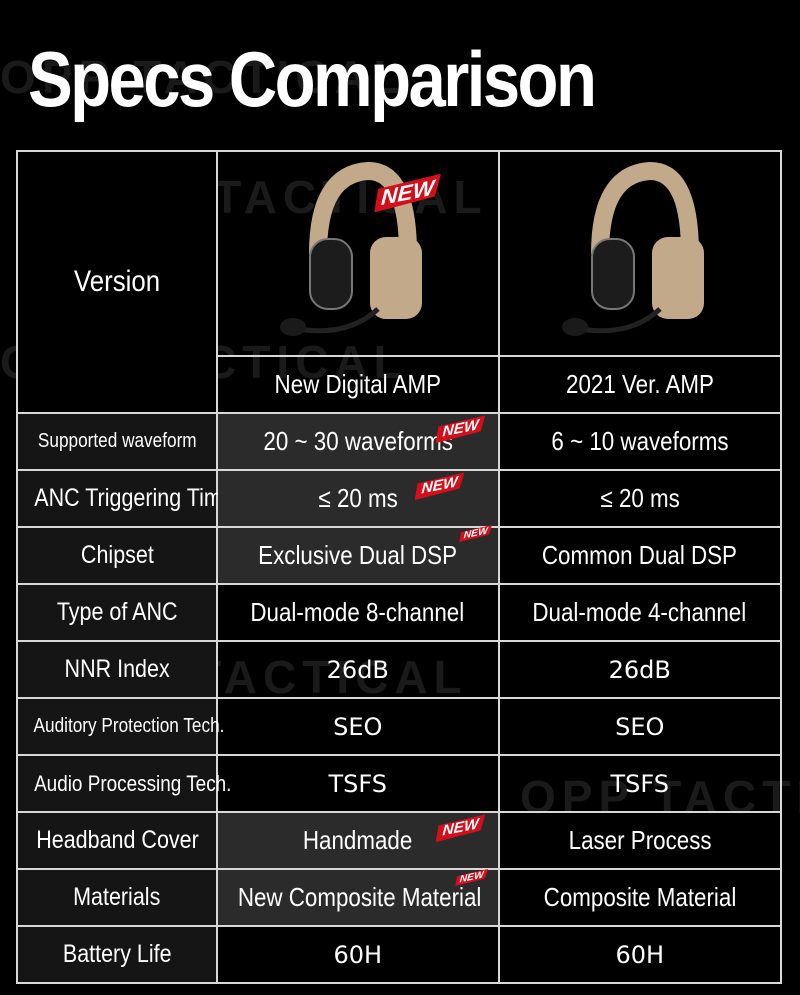 The width and height of the screenshot is (800, 995). I want to click on old-value: 60H, so click(640, 954).